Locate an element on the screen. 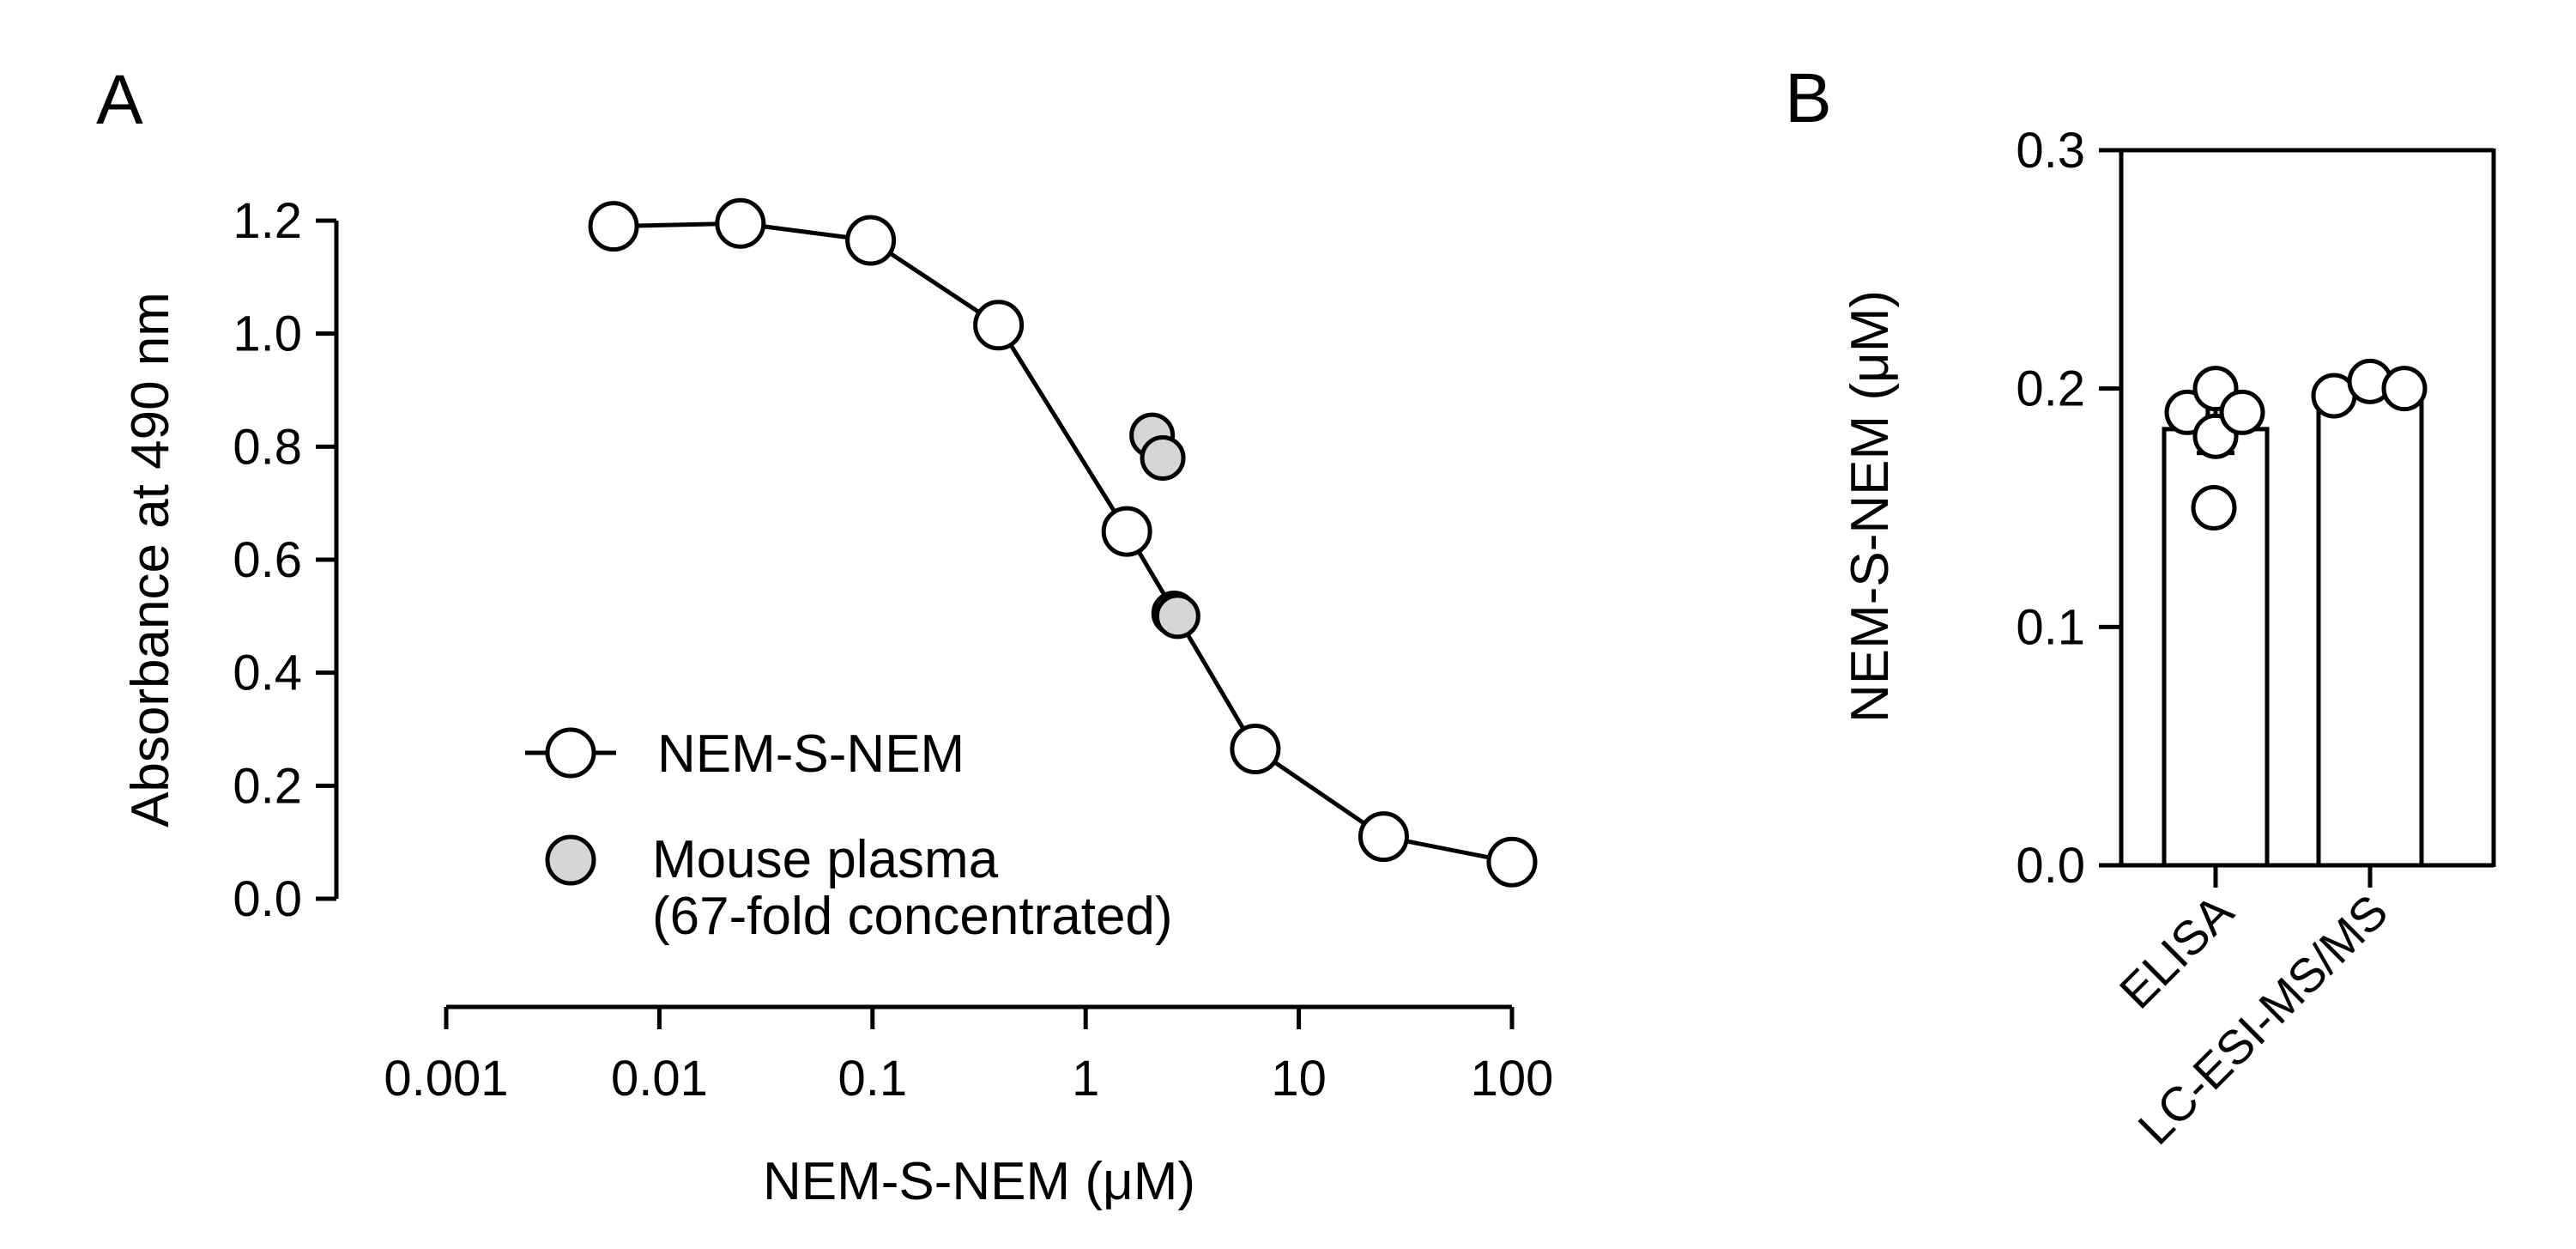  panel-b-y-ticks: 0.0 0.1 0.2 0.3 is located at coordinates (2068, 508).